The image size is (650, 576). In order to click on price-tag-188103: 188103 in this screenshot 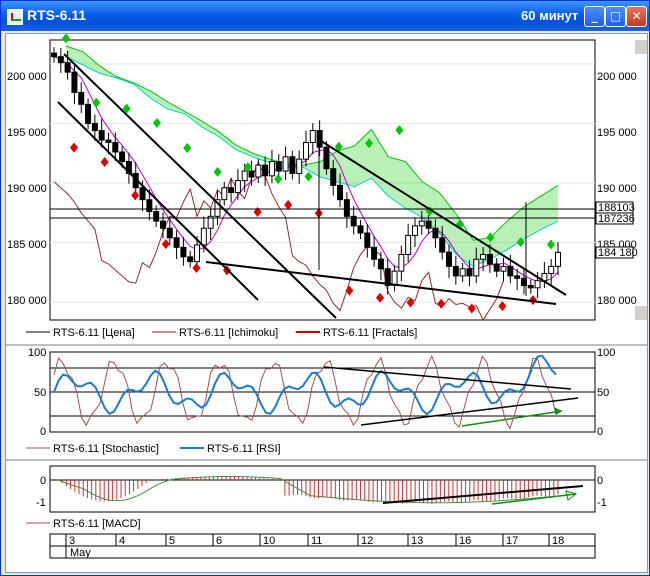, I will do `click(616, 208)`.